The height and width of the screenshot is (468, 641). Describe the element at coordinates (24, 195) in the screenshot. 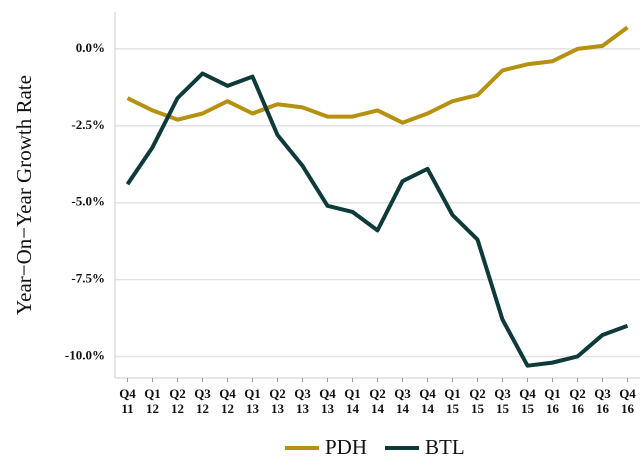

I see `y-axis-label: Year−On−Year Growth Rate` at that location.